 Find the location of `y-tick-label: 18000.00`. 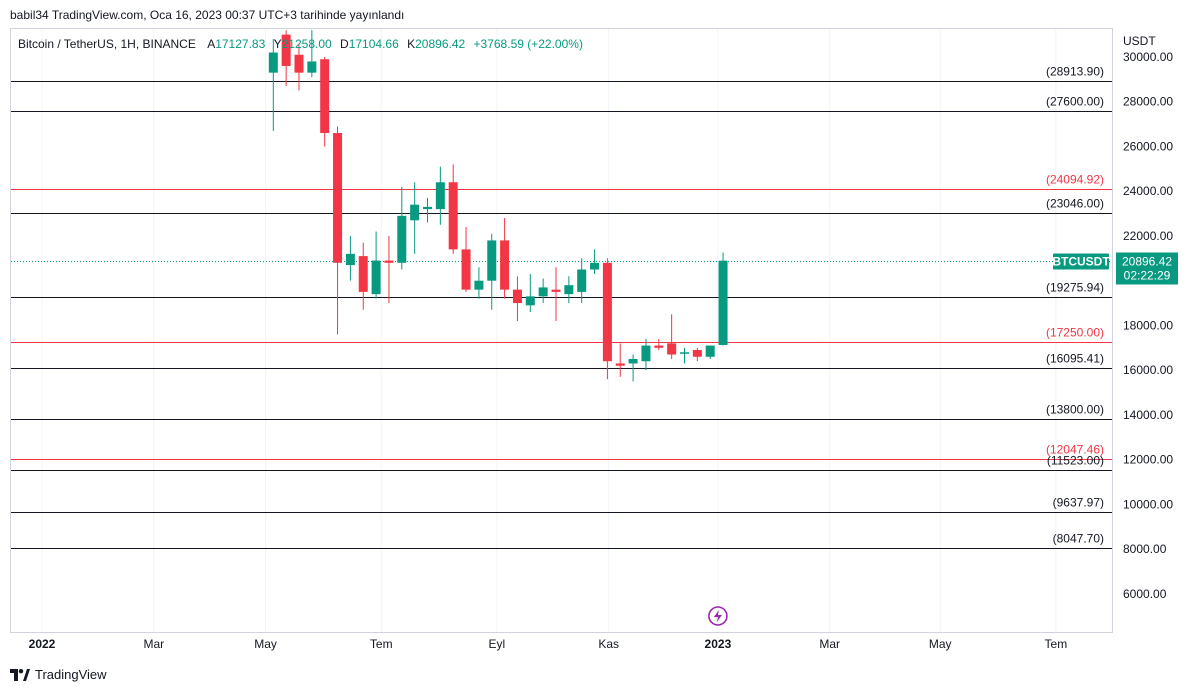

y-tick-label: 18000.00 is located at coordinates (1148, 325).